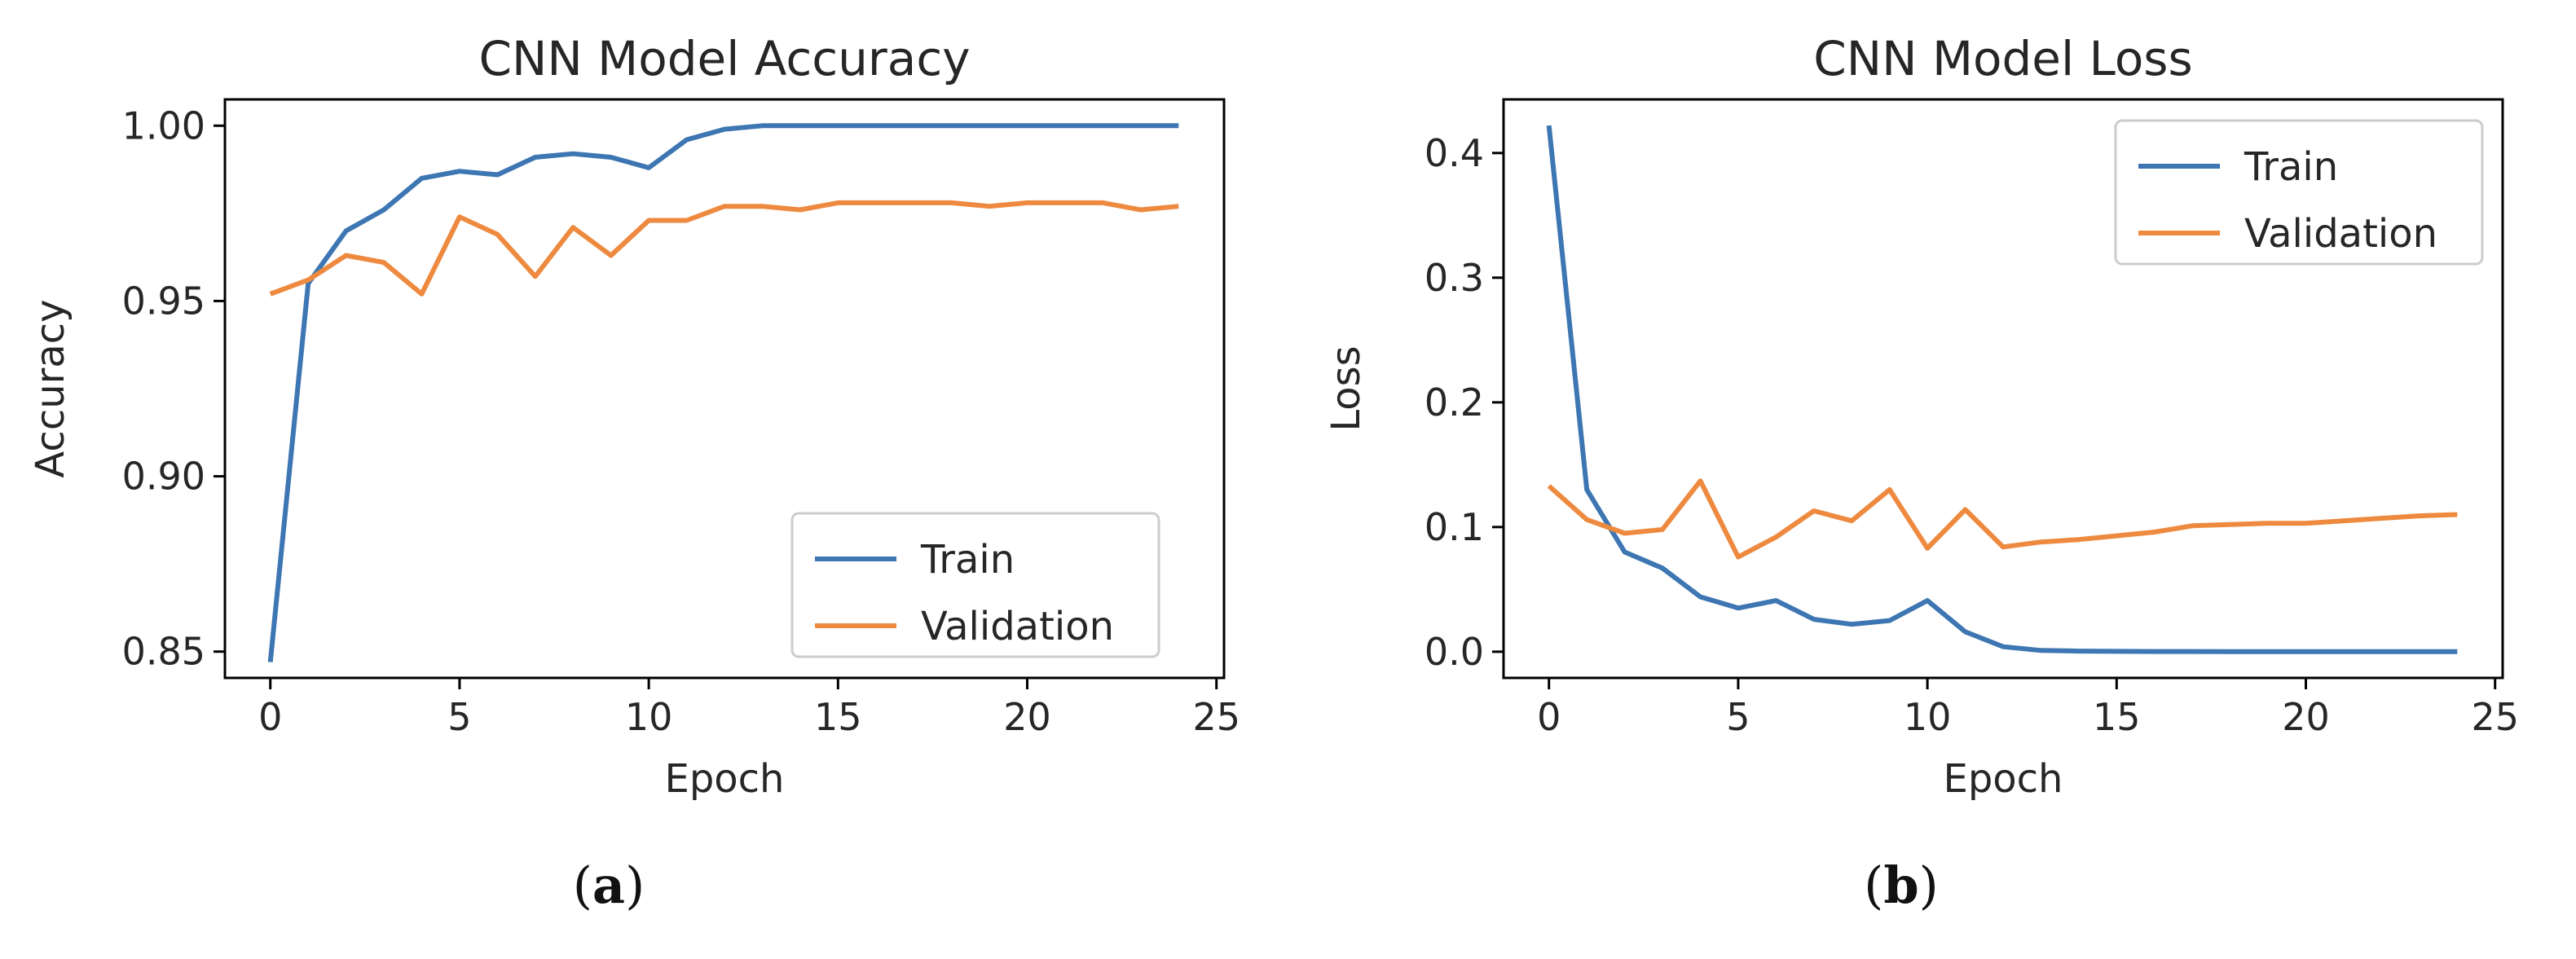  Describe the element at coordinates (2306, 717) in the screenshot. I see `chart-loss-xtick-label-20: 20` at that location.